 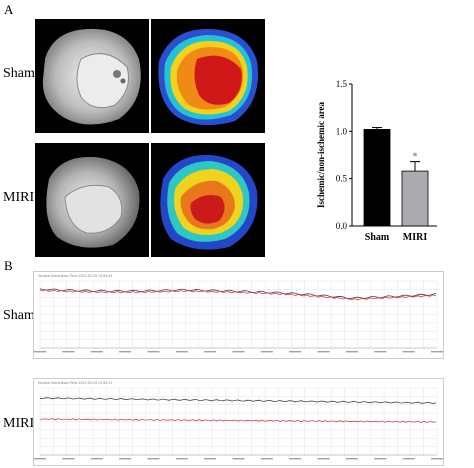 I want to click on trace-label-miri: MIRI, so click(x=19, y=423).